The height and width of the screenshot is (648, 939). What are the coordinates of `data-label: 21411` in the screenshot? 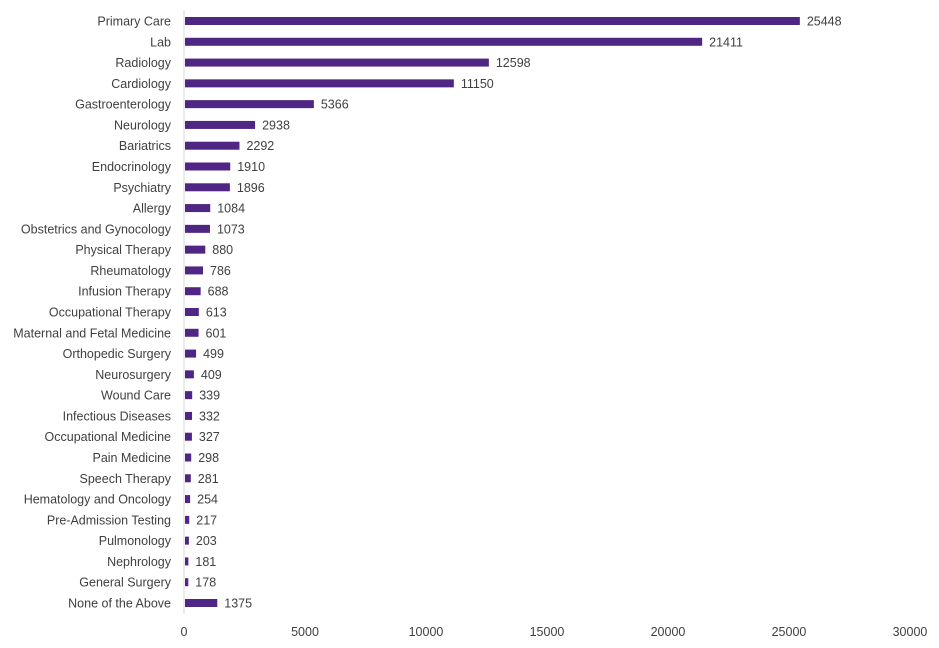 It's located at (726, 42).